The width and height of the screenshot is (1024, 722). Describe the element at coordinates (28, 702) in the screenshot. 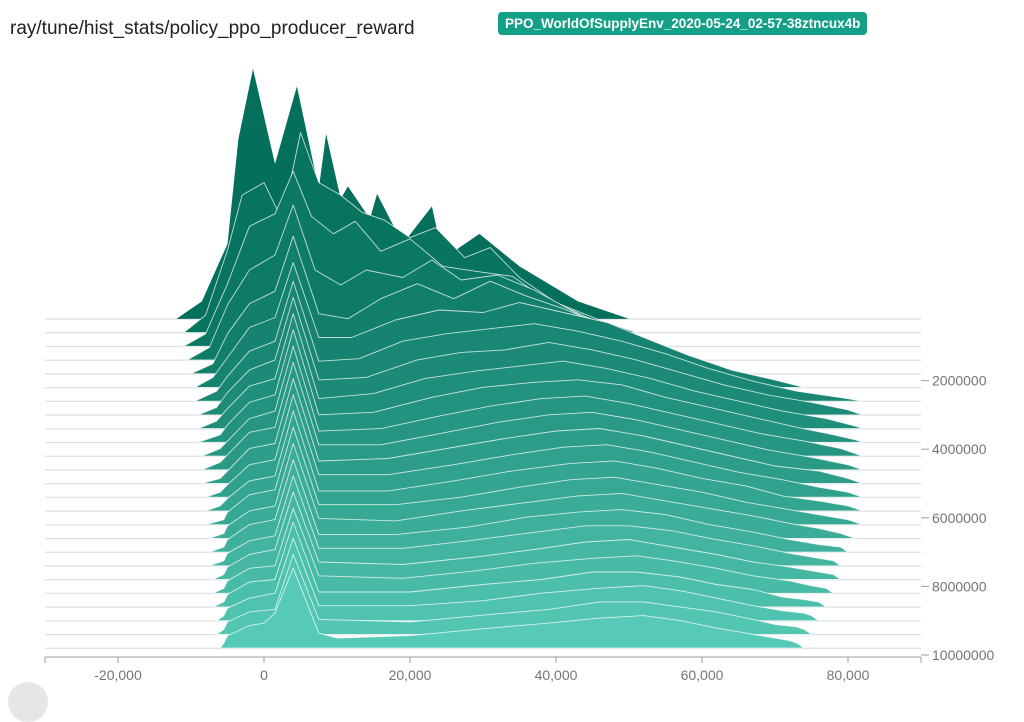

I see `expand-toggle` at that location.